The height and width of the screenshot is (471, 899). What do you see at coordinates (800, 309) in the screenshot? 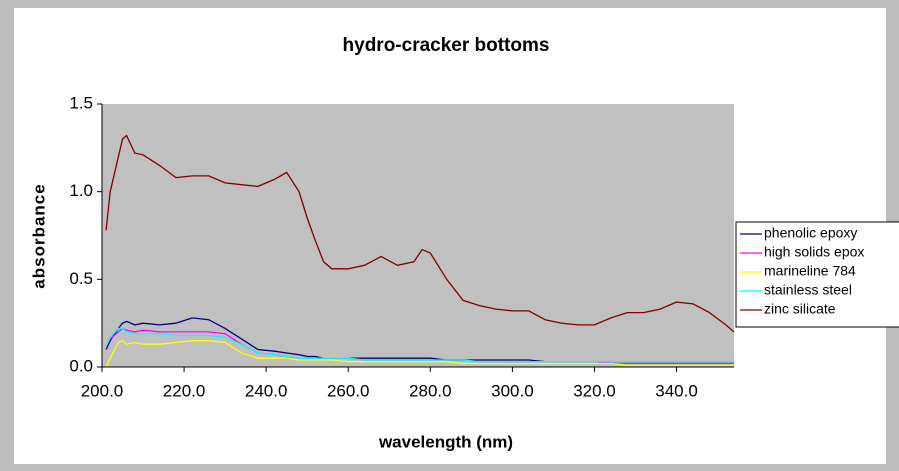
I see `legend-label: zinc silicate` at bounding box center [800, 309].